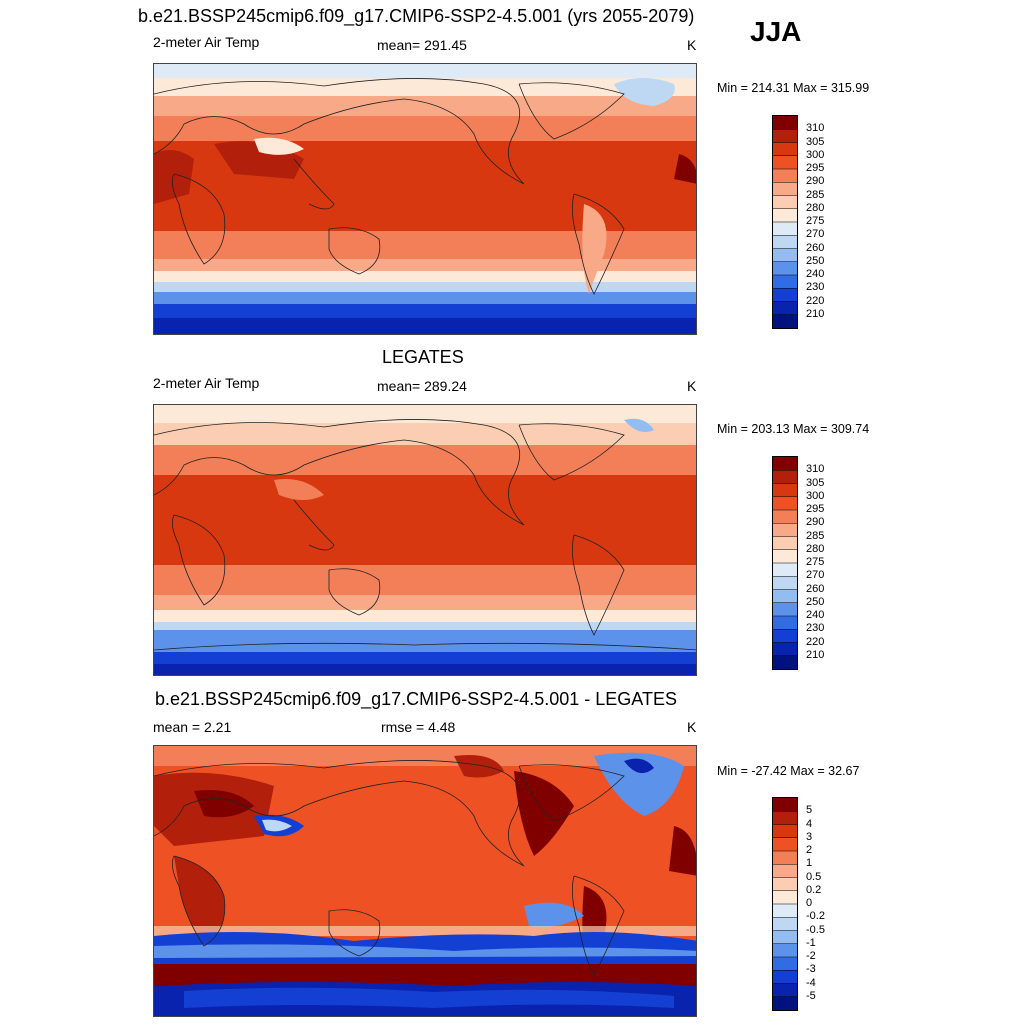 Image resolution: width=1024 pixels, height=1024 pixels. What do you see at coordinates (811, 942) in the screenshot?
I see `colorbar-tick-label: -1` at bounding box center [811, 942].